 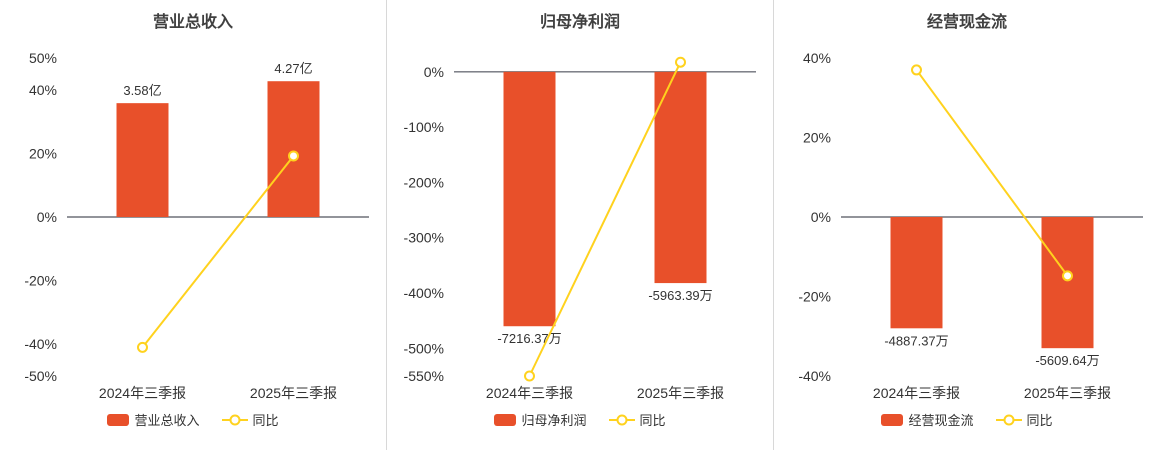 I want to click on bar-value-label: 3.58亿, so click(x=142, y=90).